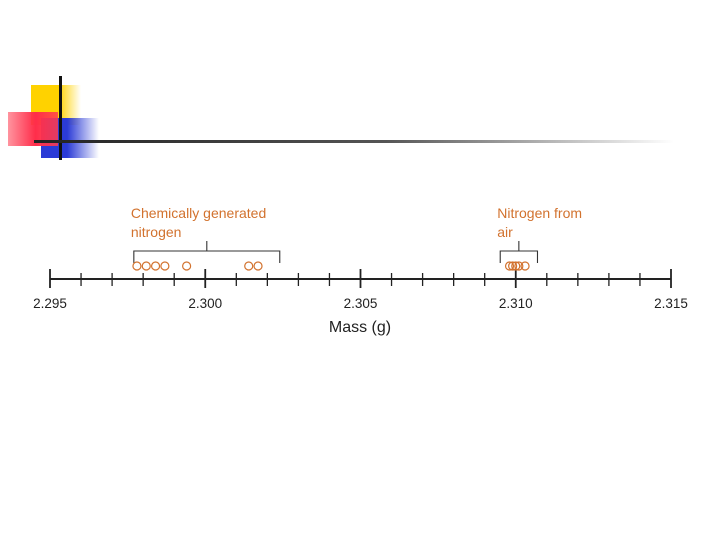 The width and height of the screenshot is (720, 540). I want to click on tick-label: 2.295, so click(50, 303).